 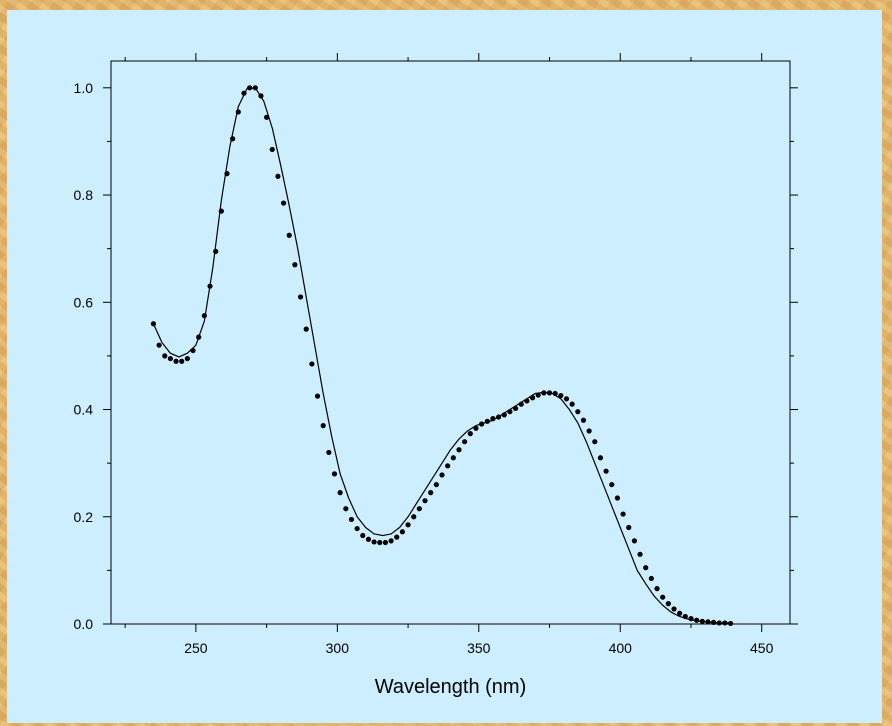 I want to click on x-tick-label: 450, so click(x=762, y=648).